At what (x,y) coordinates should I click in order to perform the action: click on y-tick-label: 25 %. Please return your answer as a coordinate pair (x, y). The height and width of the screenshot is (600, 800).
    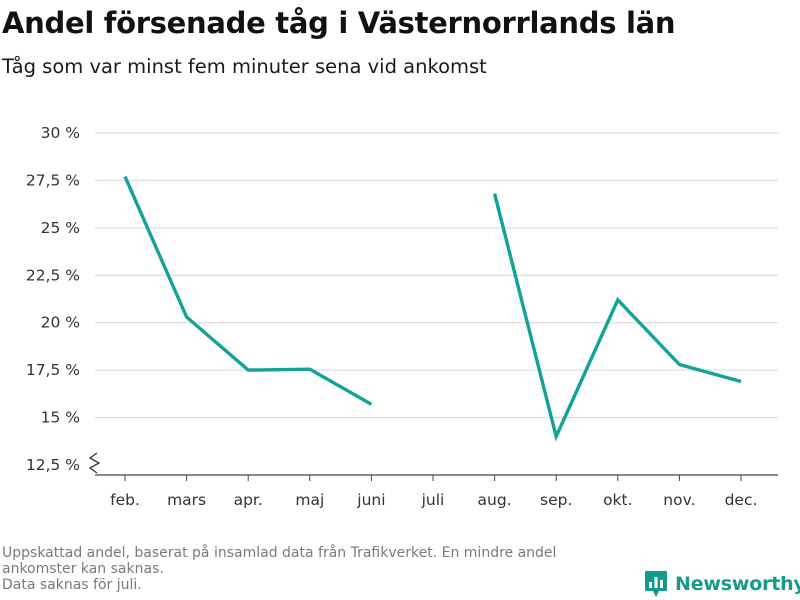
    Looking at the image, I should click on (60, 228).